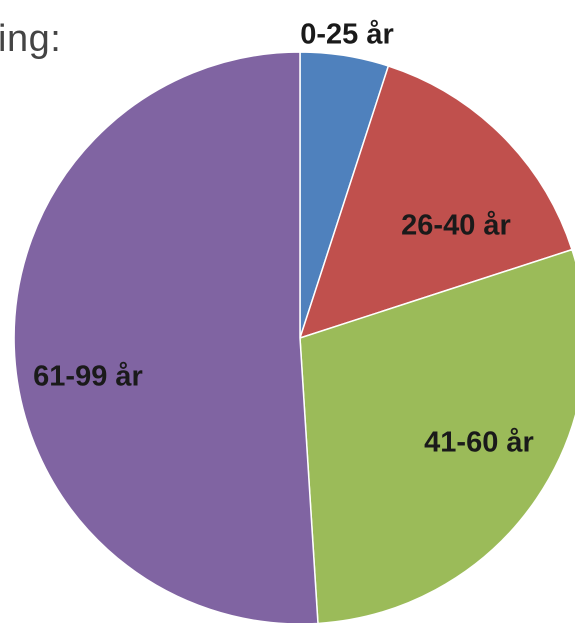  Describe the element at coordinates (347, 35) in the screenshot. I see `pie-label-0-25: 0-25 år` at that location.